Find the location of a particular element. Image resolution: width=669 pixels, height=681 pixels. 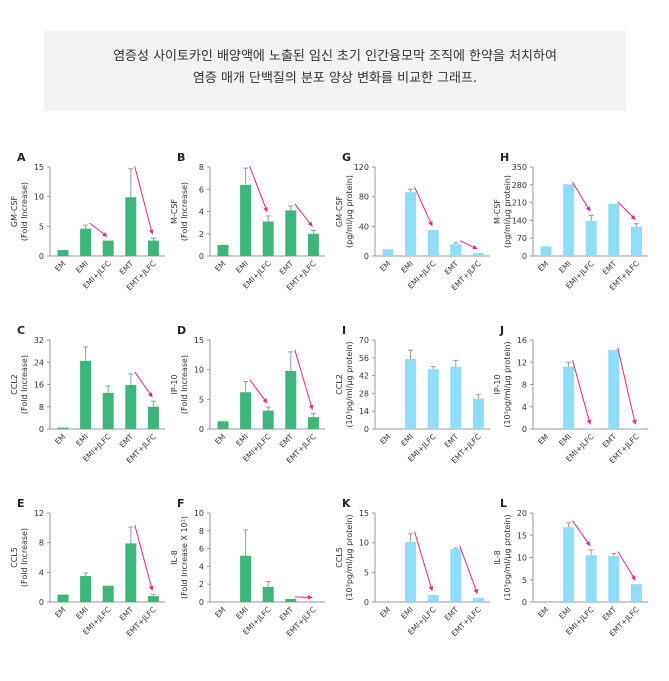

y-axis-label: CCL5(Fold Increase) is located at coordinates (19, 557).